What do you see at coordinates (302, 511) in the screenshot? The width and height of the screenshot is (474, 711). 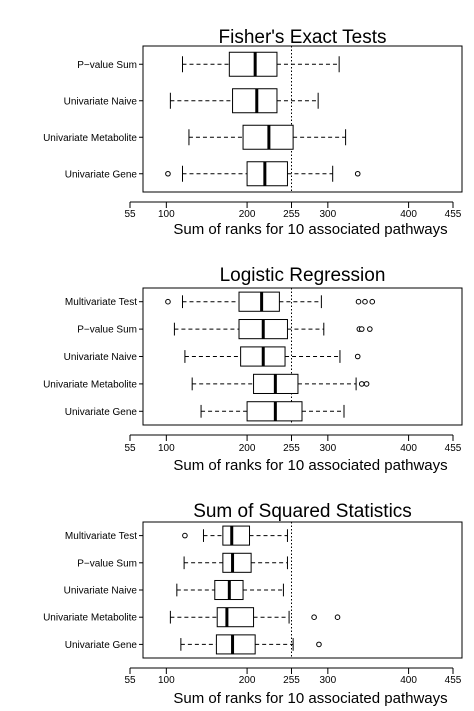 I see `panel-title: Sum of Squared Statistics` at bounding box center [302, 511].